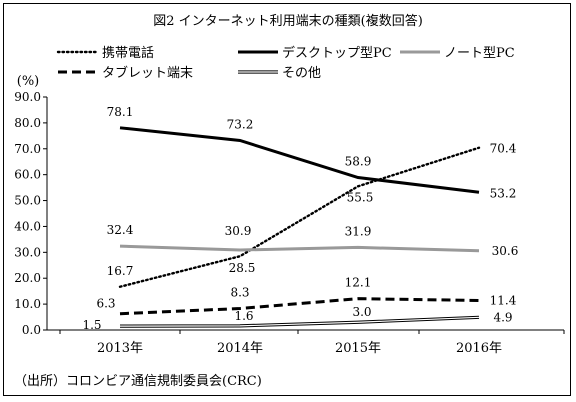  What do you see at coordinates (242, 268) in the screenshot?
I see `data-label: 28.5` at bounding box center [242, 268].